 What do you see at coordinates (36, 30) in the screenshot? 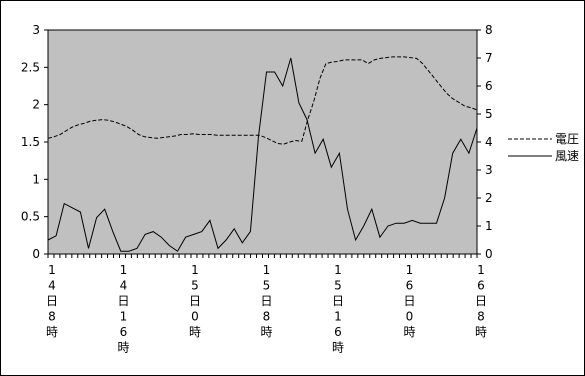
I see `left-tick-label: 3` at bounding box center [36, 30].